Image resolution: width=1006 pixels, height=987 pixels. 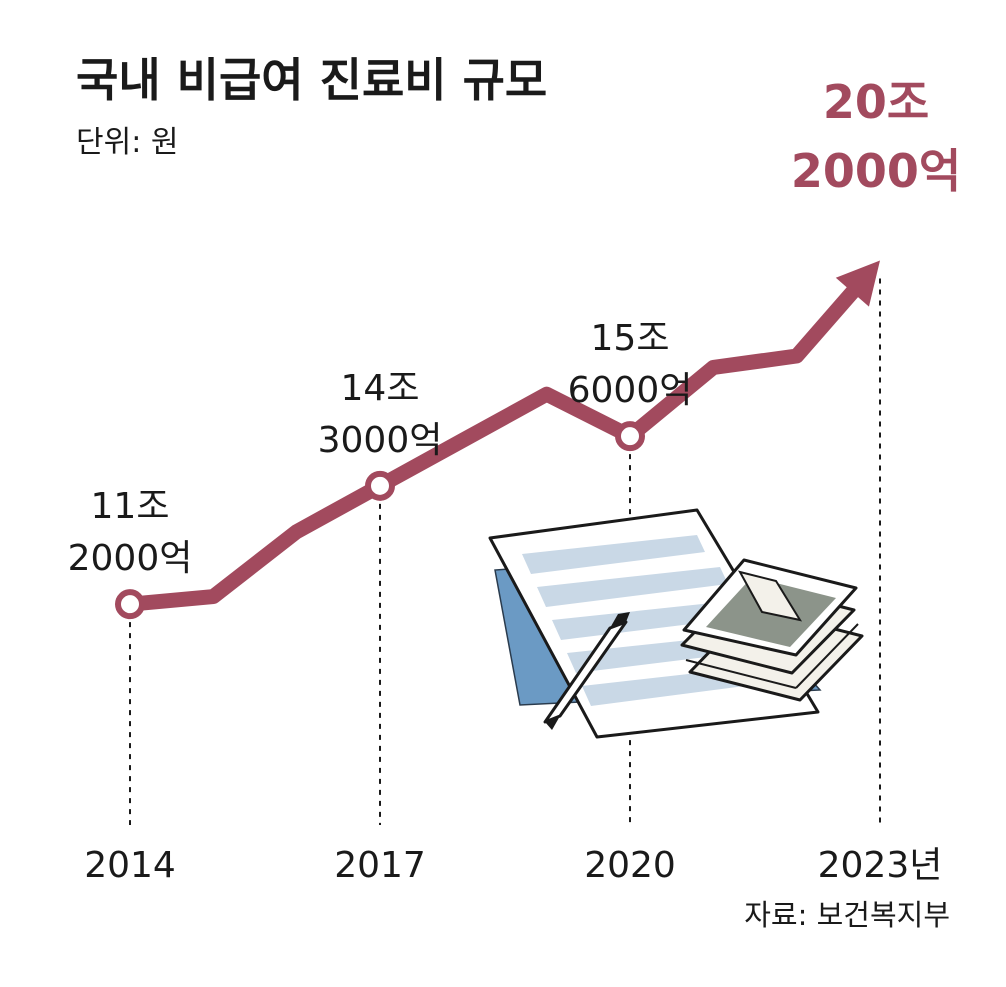 I want to click on source-note: 자료: 보건복지부, so click(x=847, y=915).